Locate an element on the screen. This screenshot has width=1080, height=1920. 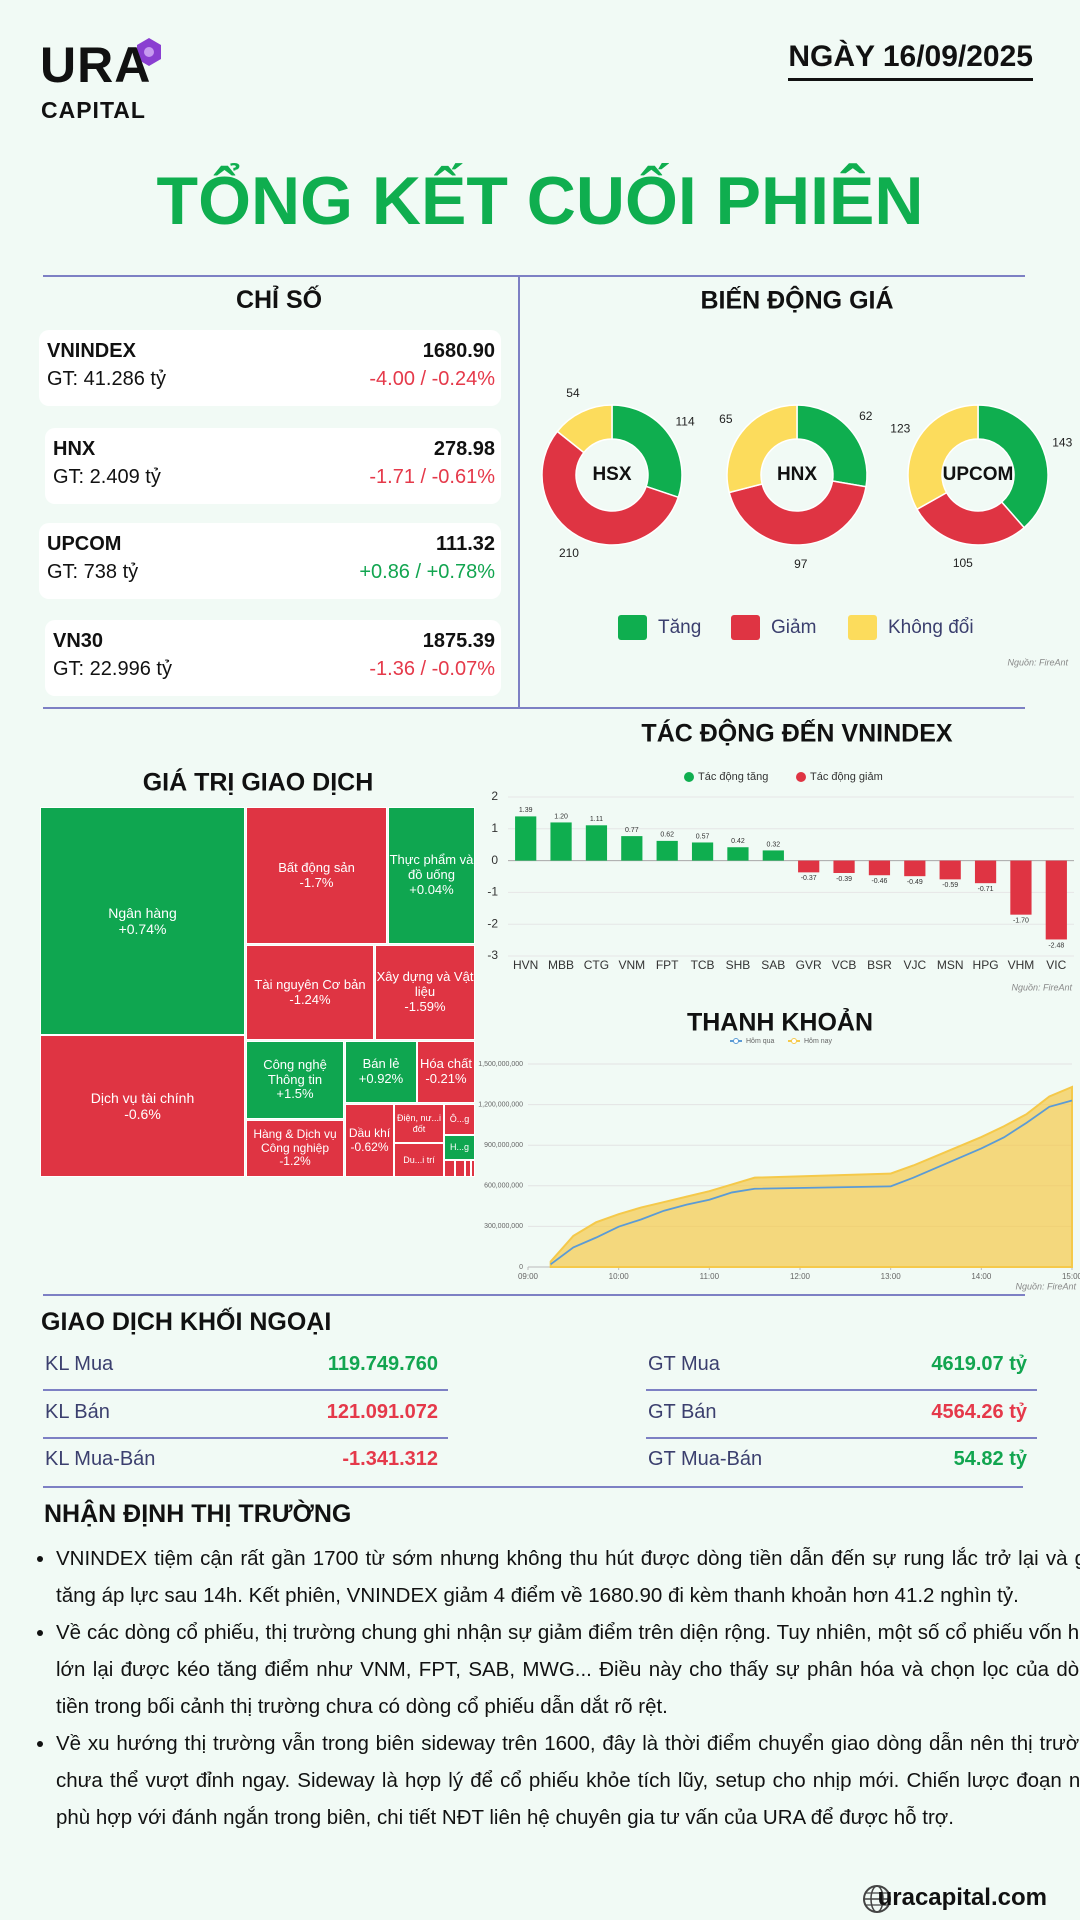
value-label: 0.77 is located at coordinates (632, 830).